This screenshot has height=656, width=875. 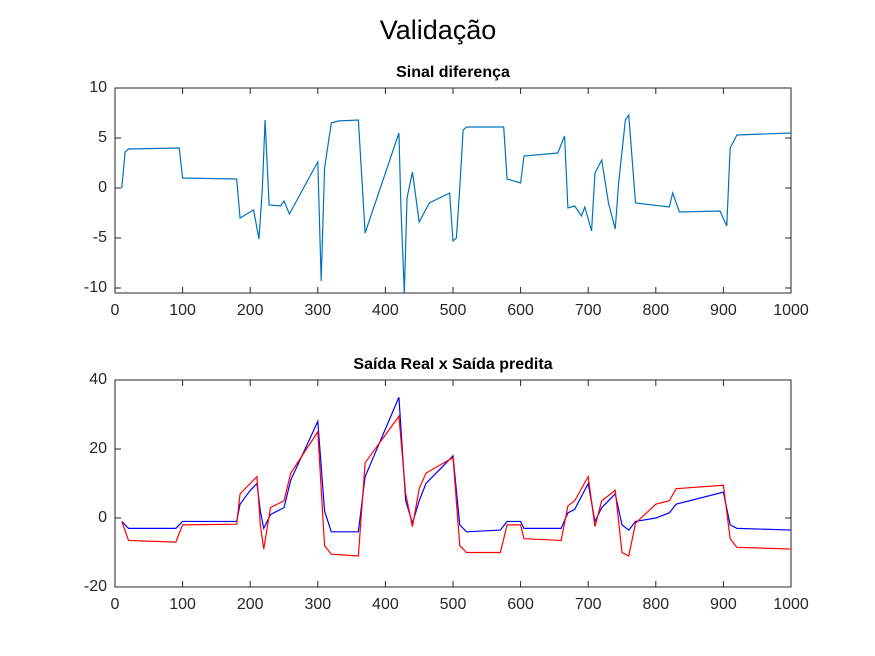 What do you see at coordinates (95, 586) in the screenshot?
I see `y-tick-label: -20` at bounding box center [95, 586].